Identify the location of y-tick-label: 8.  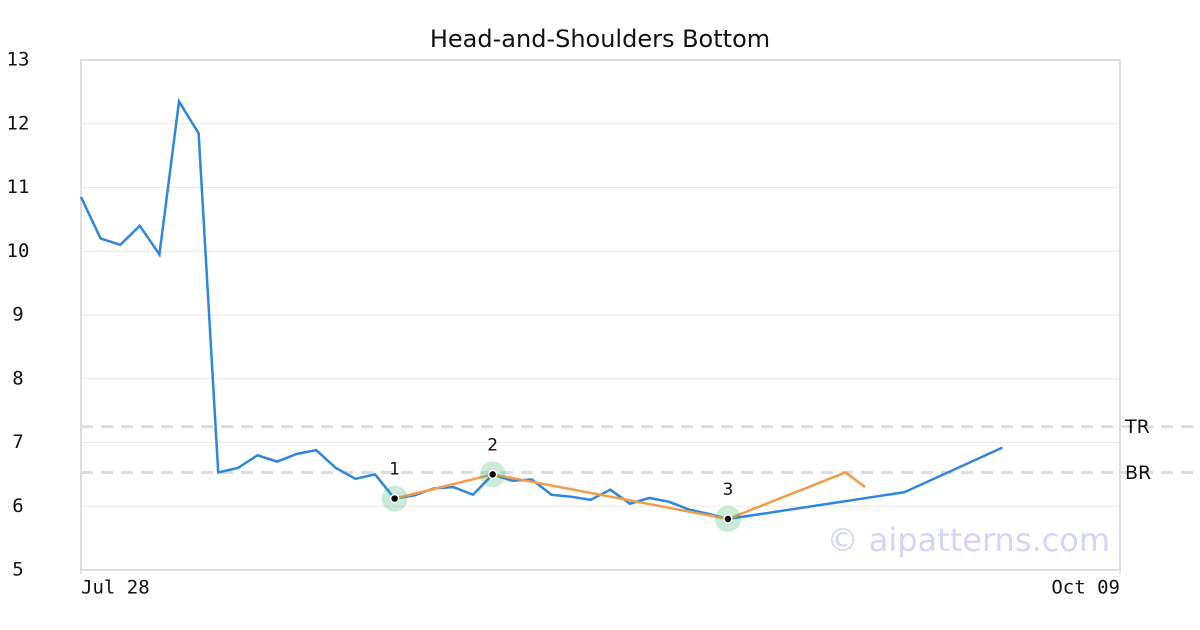
(17, 378).